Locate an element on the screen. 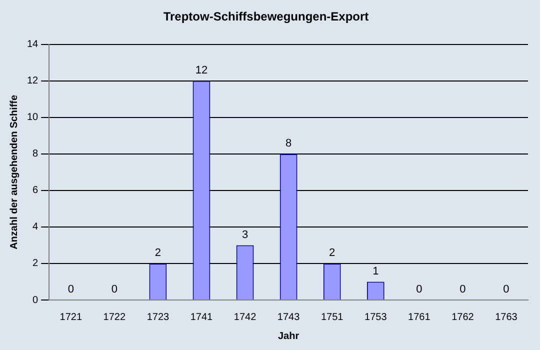 The image size is (540, 350). data-label: 3 is located at coordinates (245, 234).